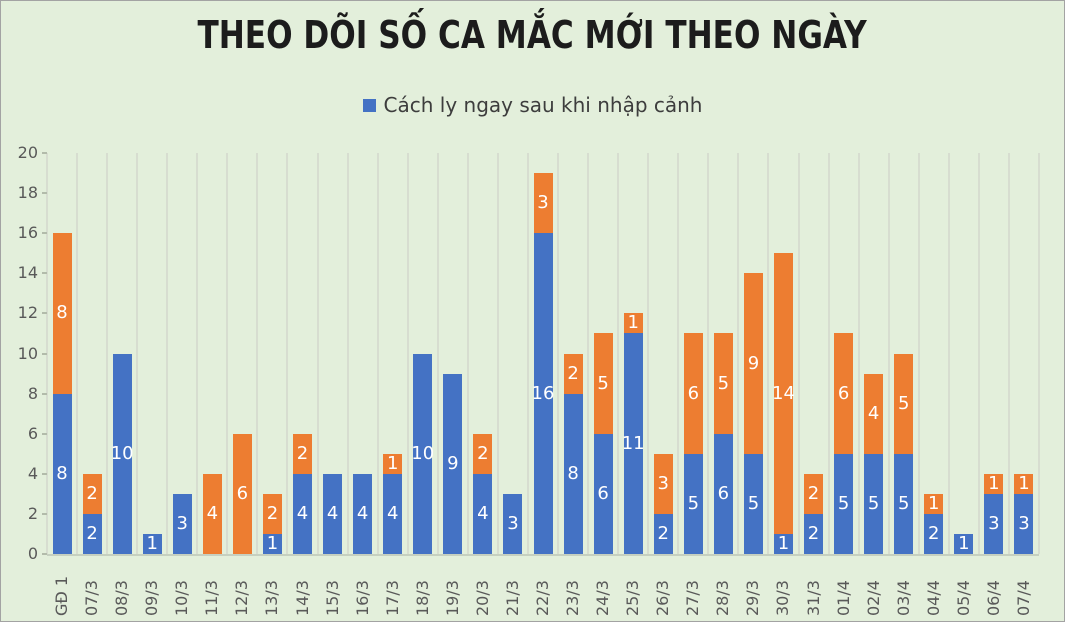 The width and height of the screenshot is (1065, 622). What do you see at coordinates (963, 598) in the screenshot?
I see `x-tick-label: 05/4` at bounding box center [963, 598].